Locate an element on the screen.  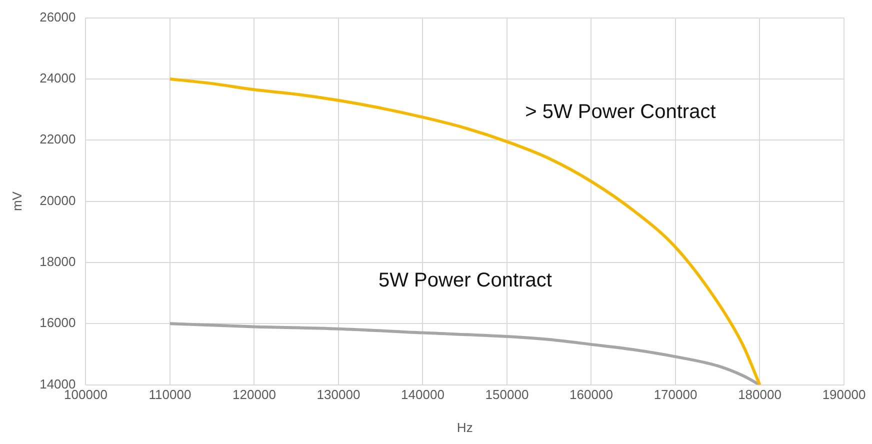
x-tick-label: 150000 is located at coordinates (507, 394).